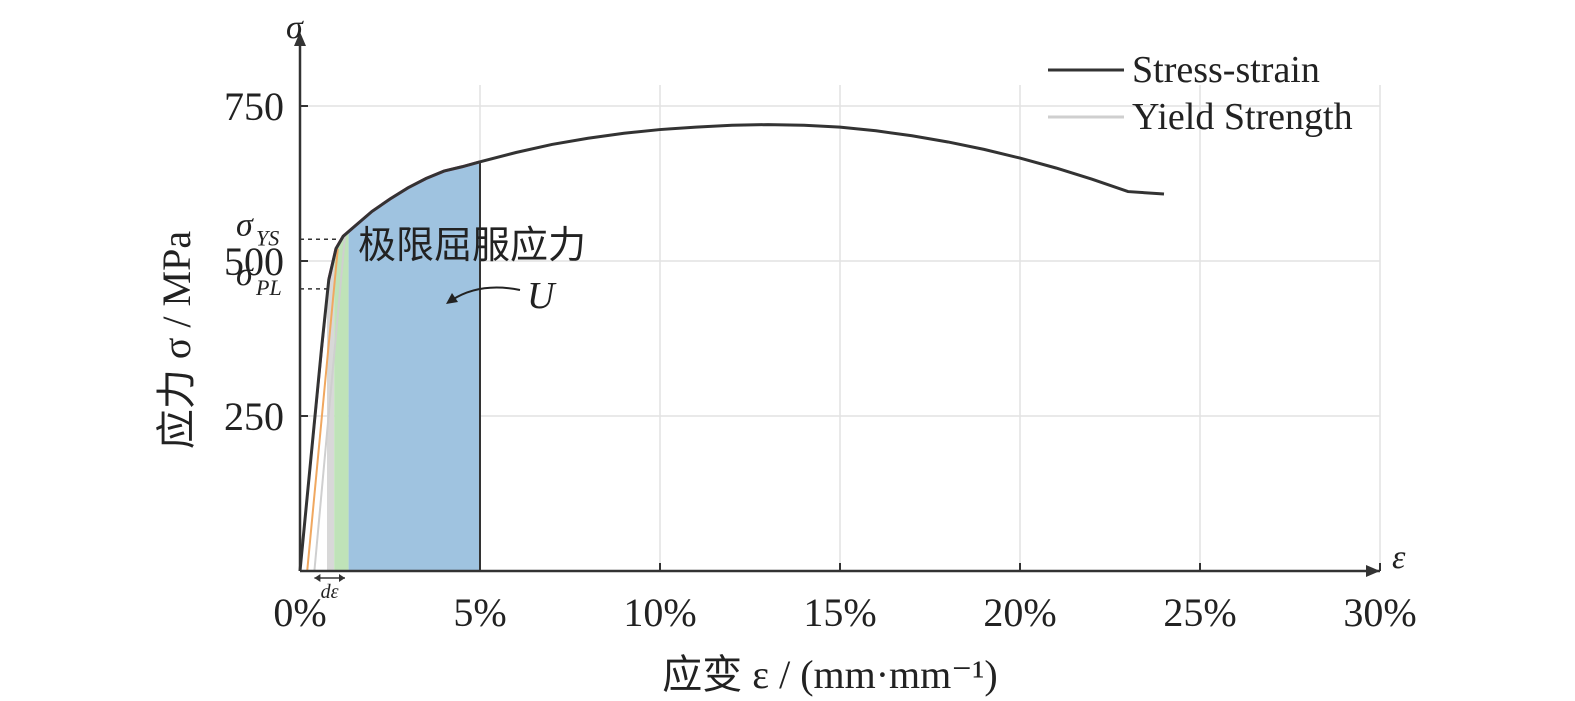 This screenshot has width=1575, height=701. Describe the element at coordinates (342, 578) in the screenshot. I see `d-epsilon-arrow-right` at that location.